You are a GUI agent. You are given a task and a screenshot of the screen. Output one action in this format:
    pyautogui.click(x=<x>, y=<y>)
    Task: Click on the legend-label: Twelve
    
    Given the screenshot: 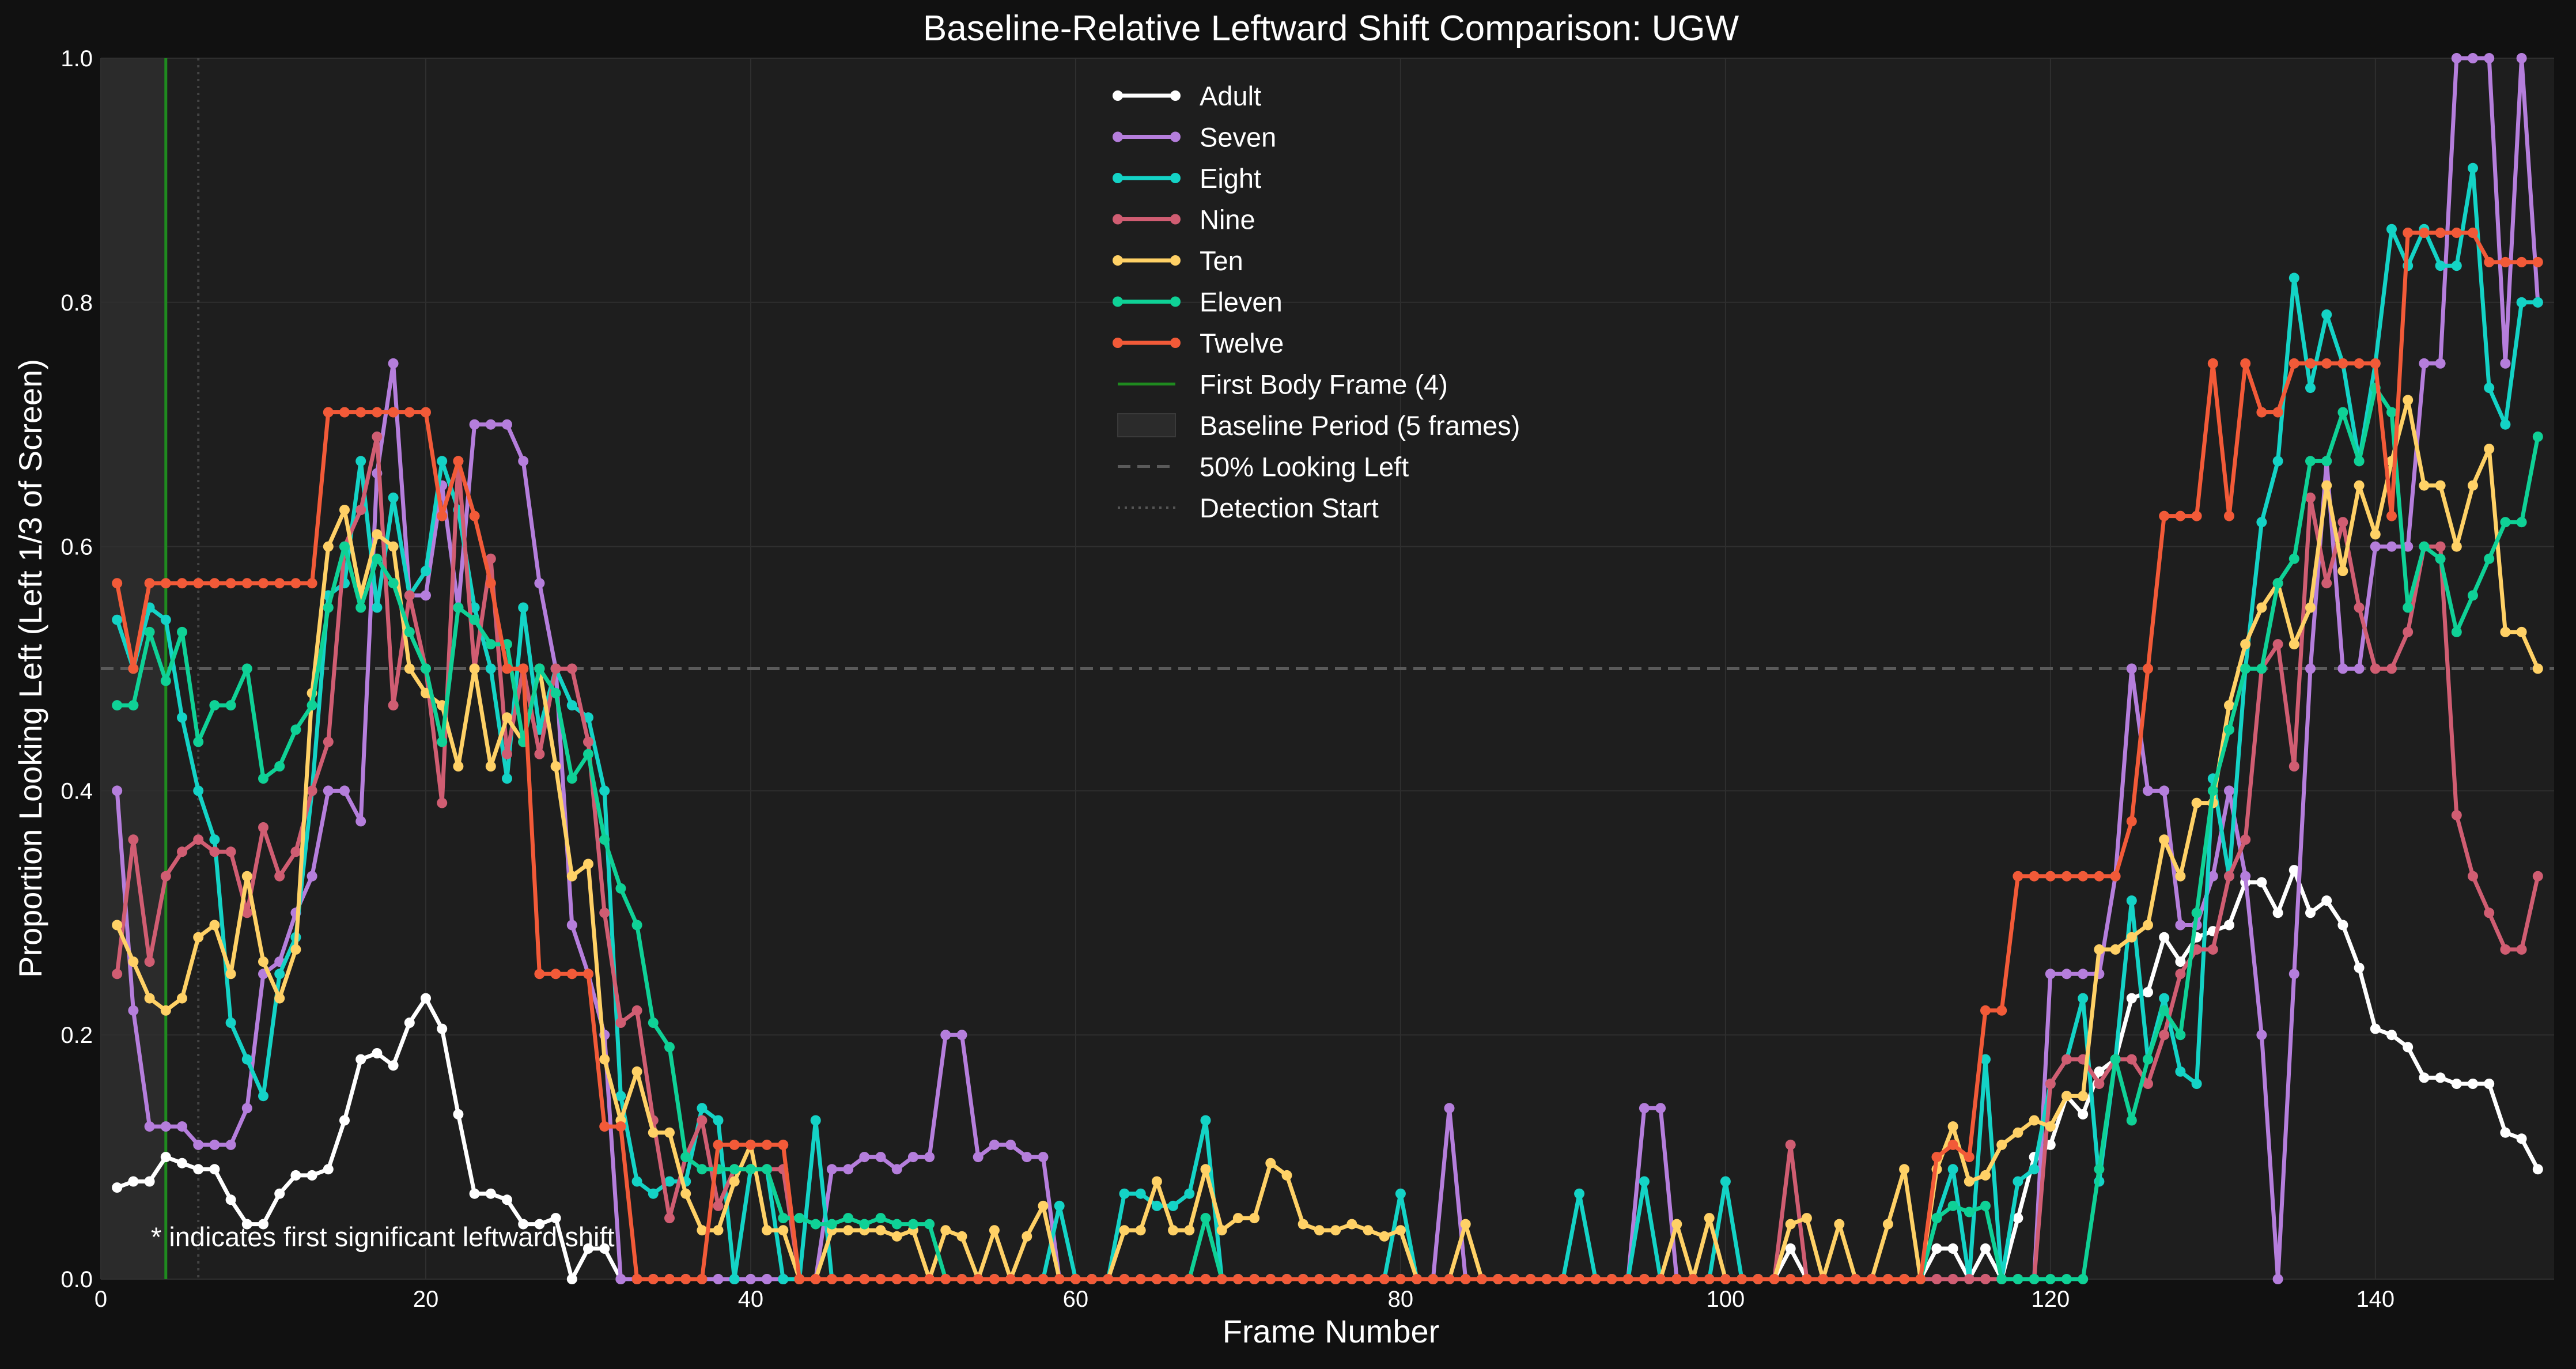 What is the action you would take?
    pyautogui.click(x=1242, y=343)
    